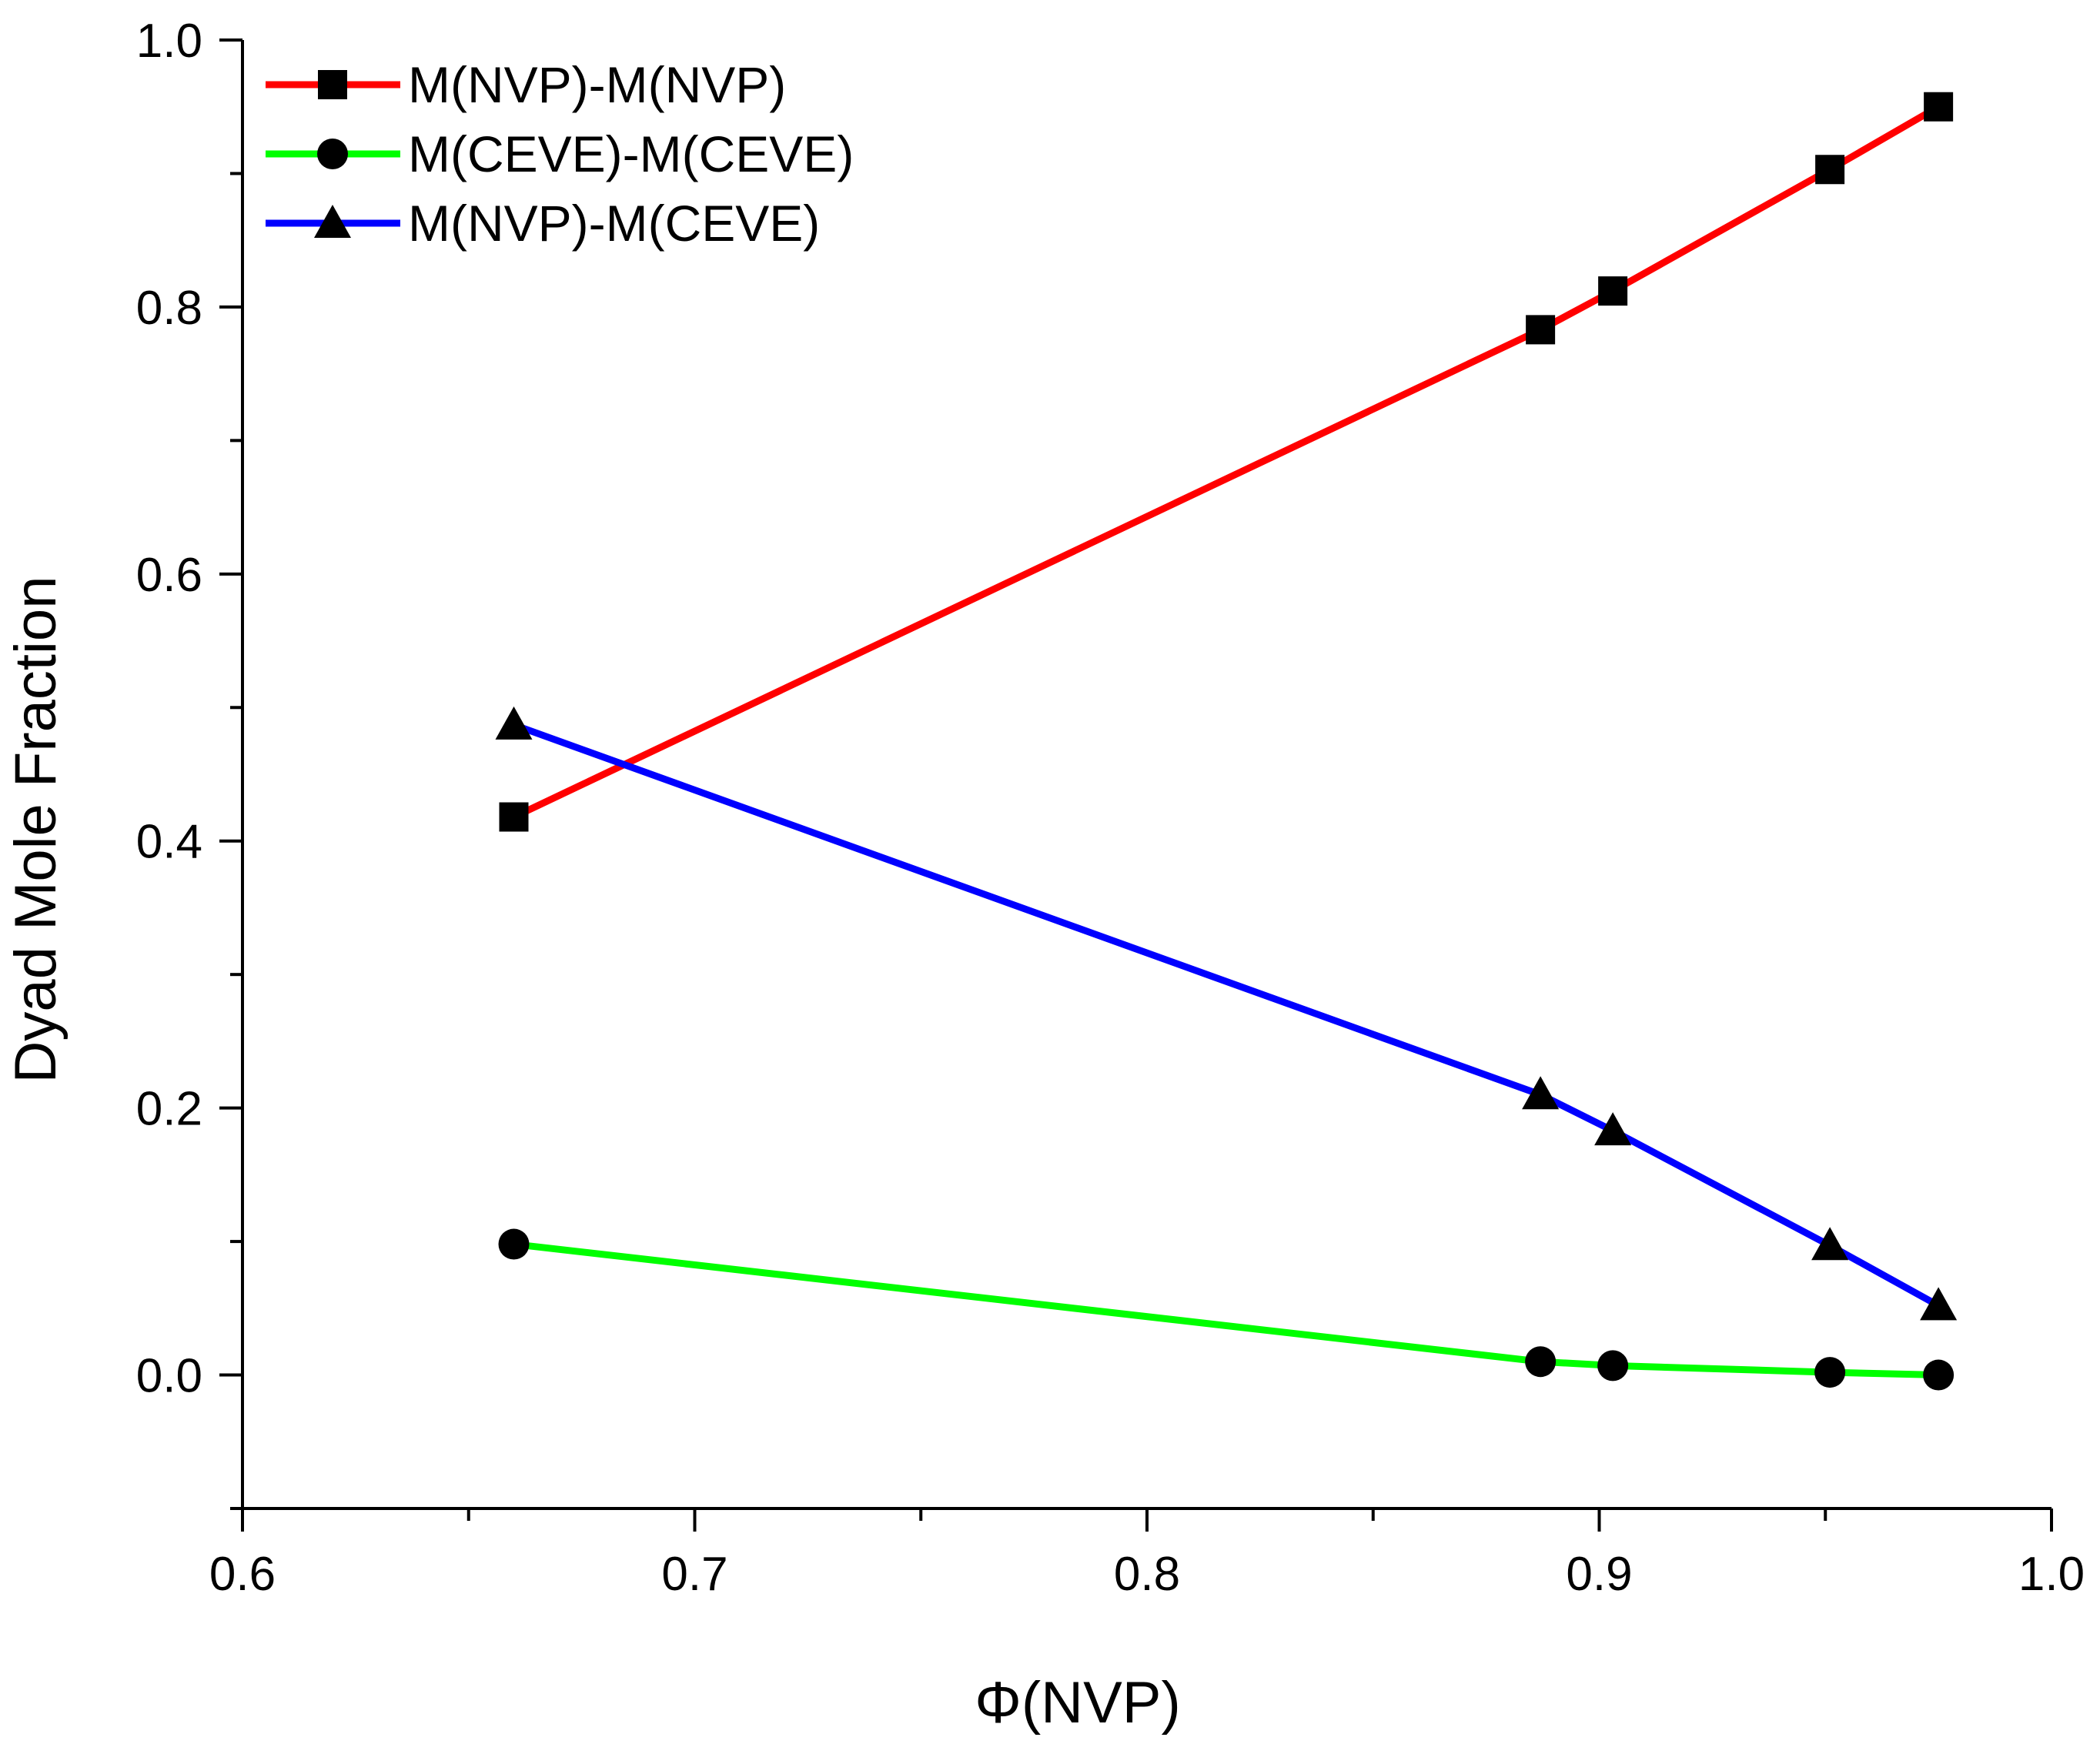  I want to click on y-tick-label: 1.0, so click(169, 41).